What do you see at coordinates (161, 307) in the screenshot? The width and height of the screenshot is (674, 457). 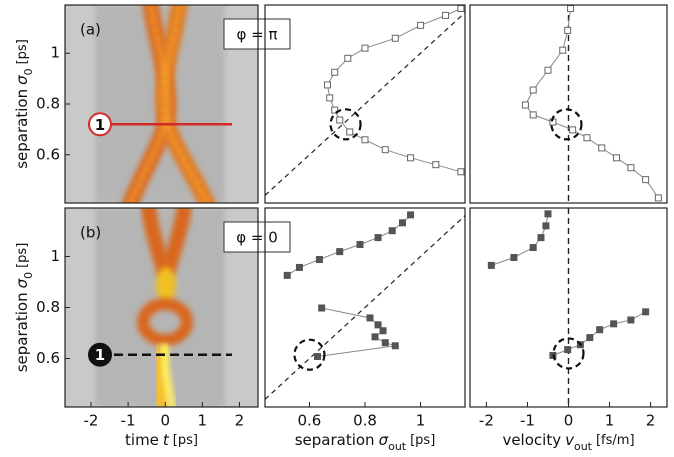 I see `heatmap-b` at bounding box center [161, 307].